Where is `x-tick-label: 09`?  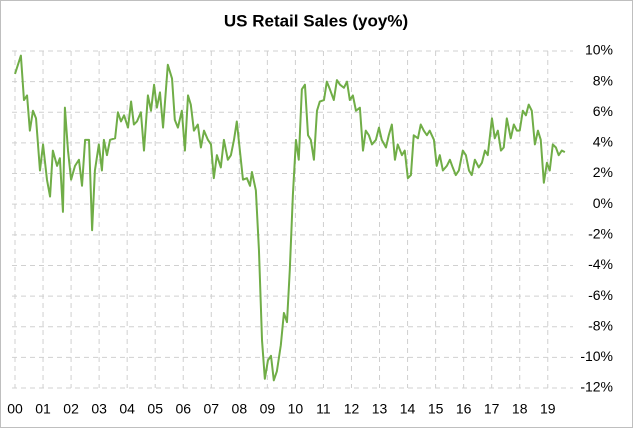 x-tick-label: 09 is located at coordinates (268, 409).